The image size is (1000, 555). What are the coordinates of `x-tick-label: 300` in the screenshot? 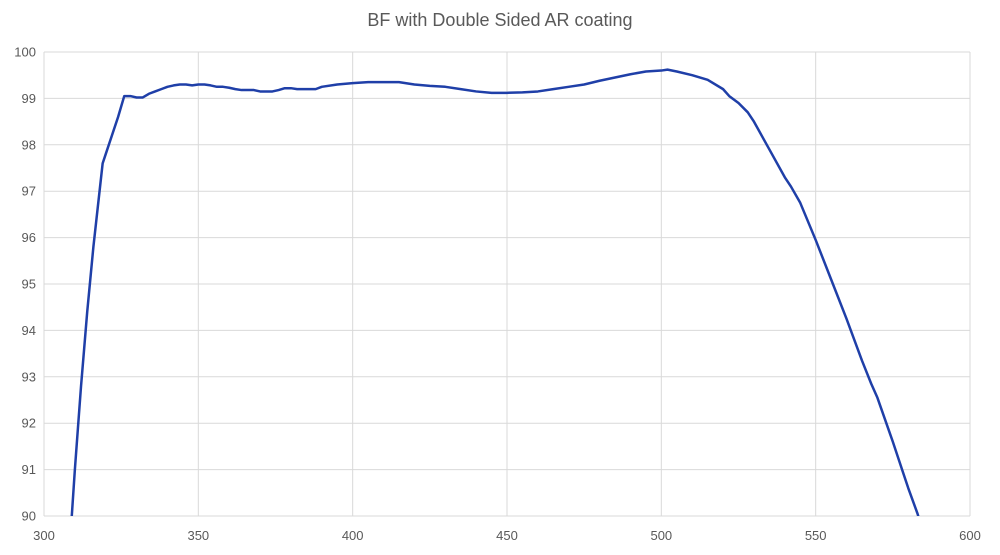 It's located at (44, 535).